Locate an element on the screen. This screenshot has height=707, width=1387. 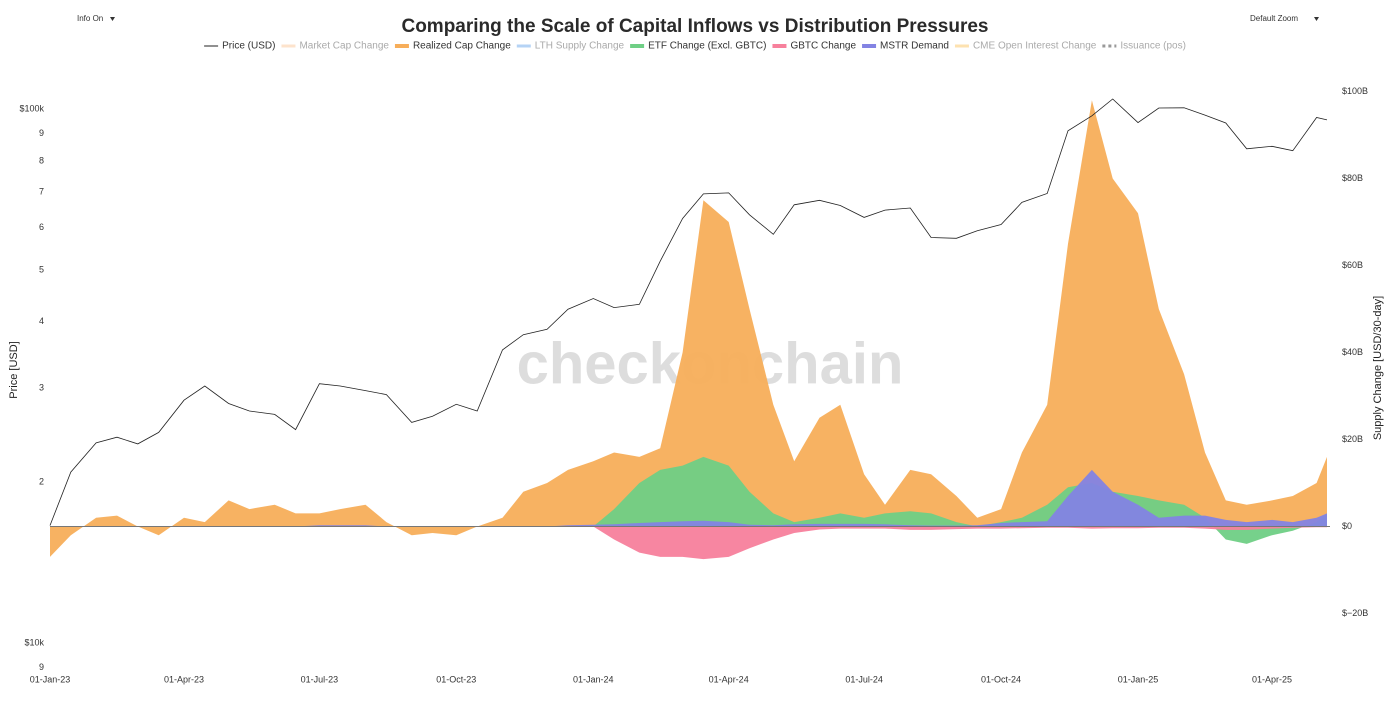
legend-item: Realized Cap Change is located at coordinates (452, 46).